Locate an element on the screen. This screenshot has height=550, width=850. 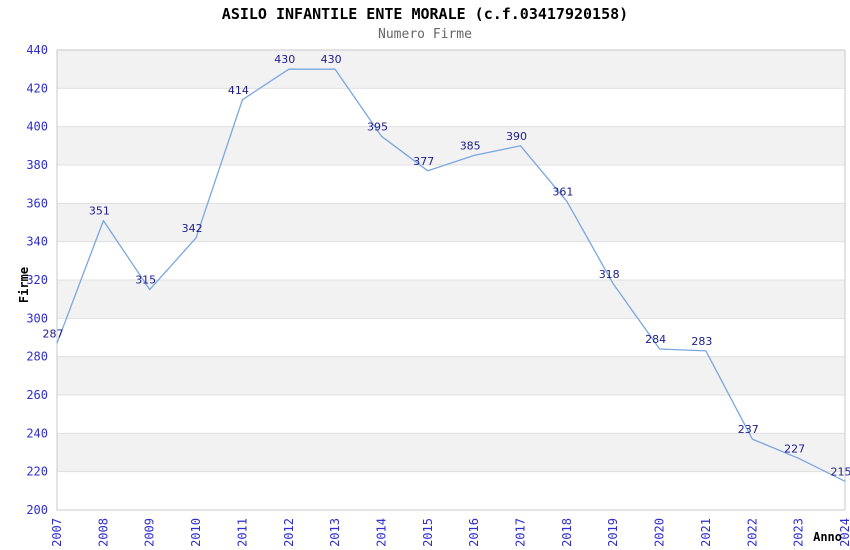
y-tick-label: 220 is located at coordinates (37, 472).